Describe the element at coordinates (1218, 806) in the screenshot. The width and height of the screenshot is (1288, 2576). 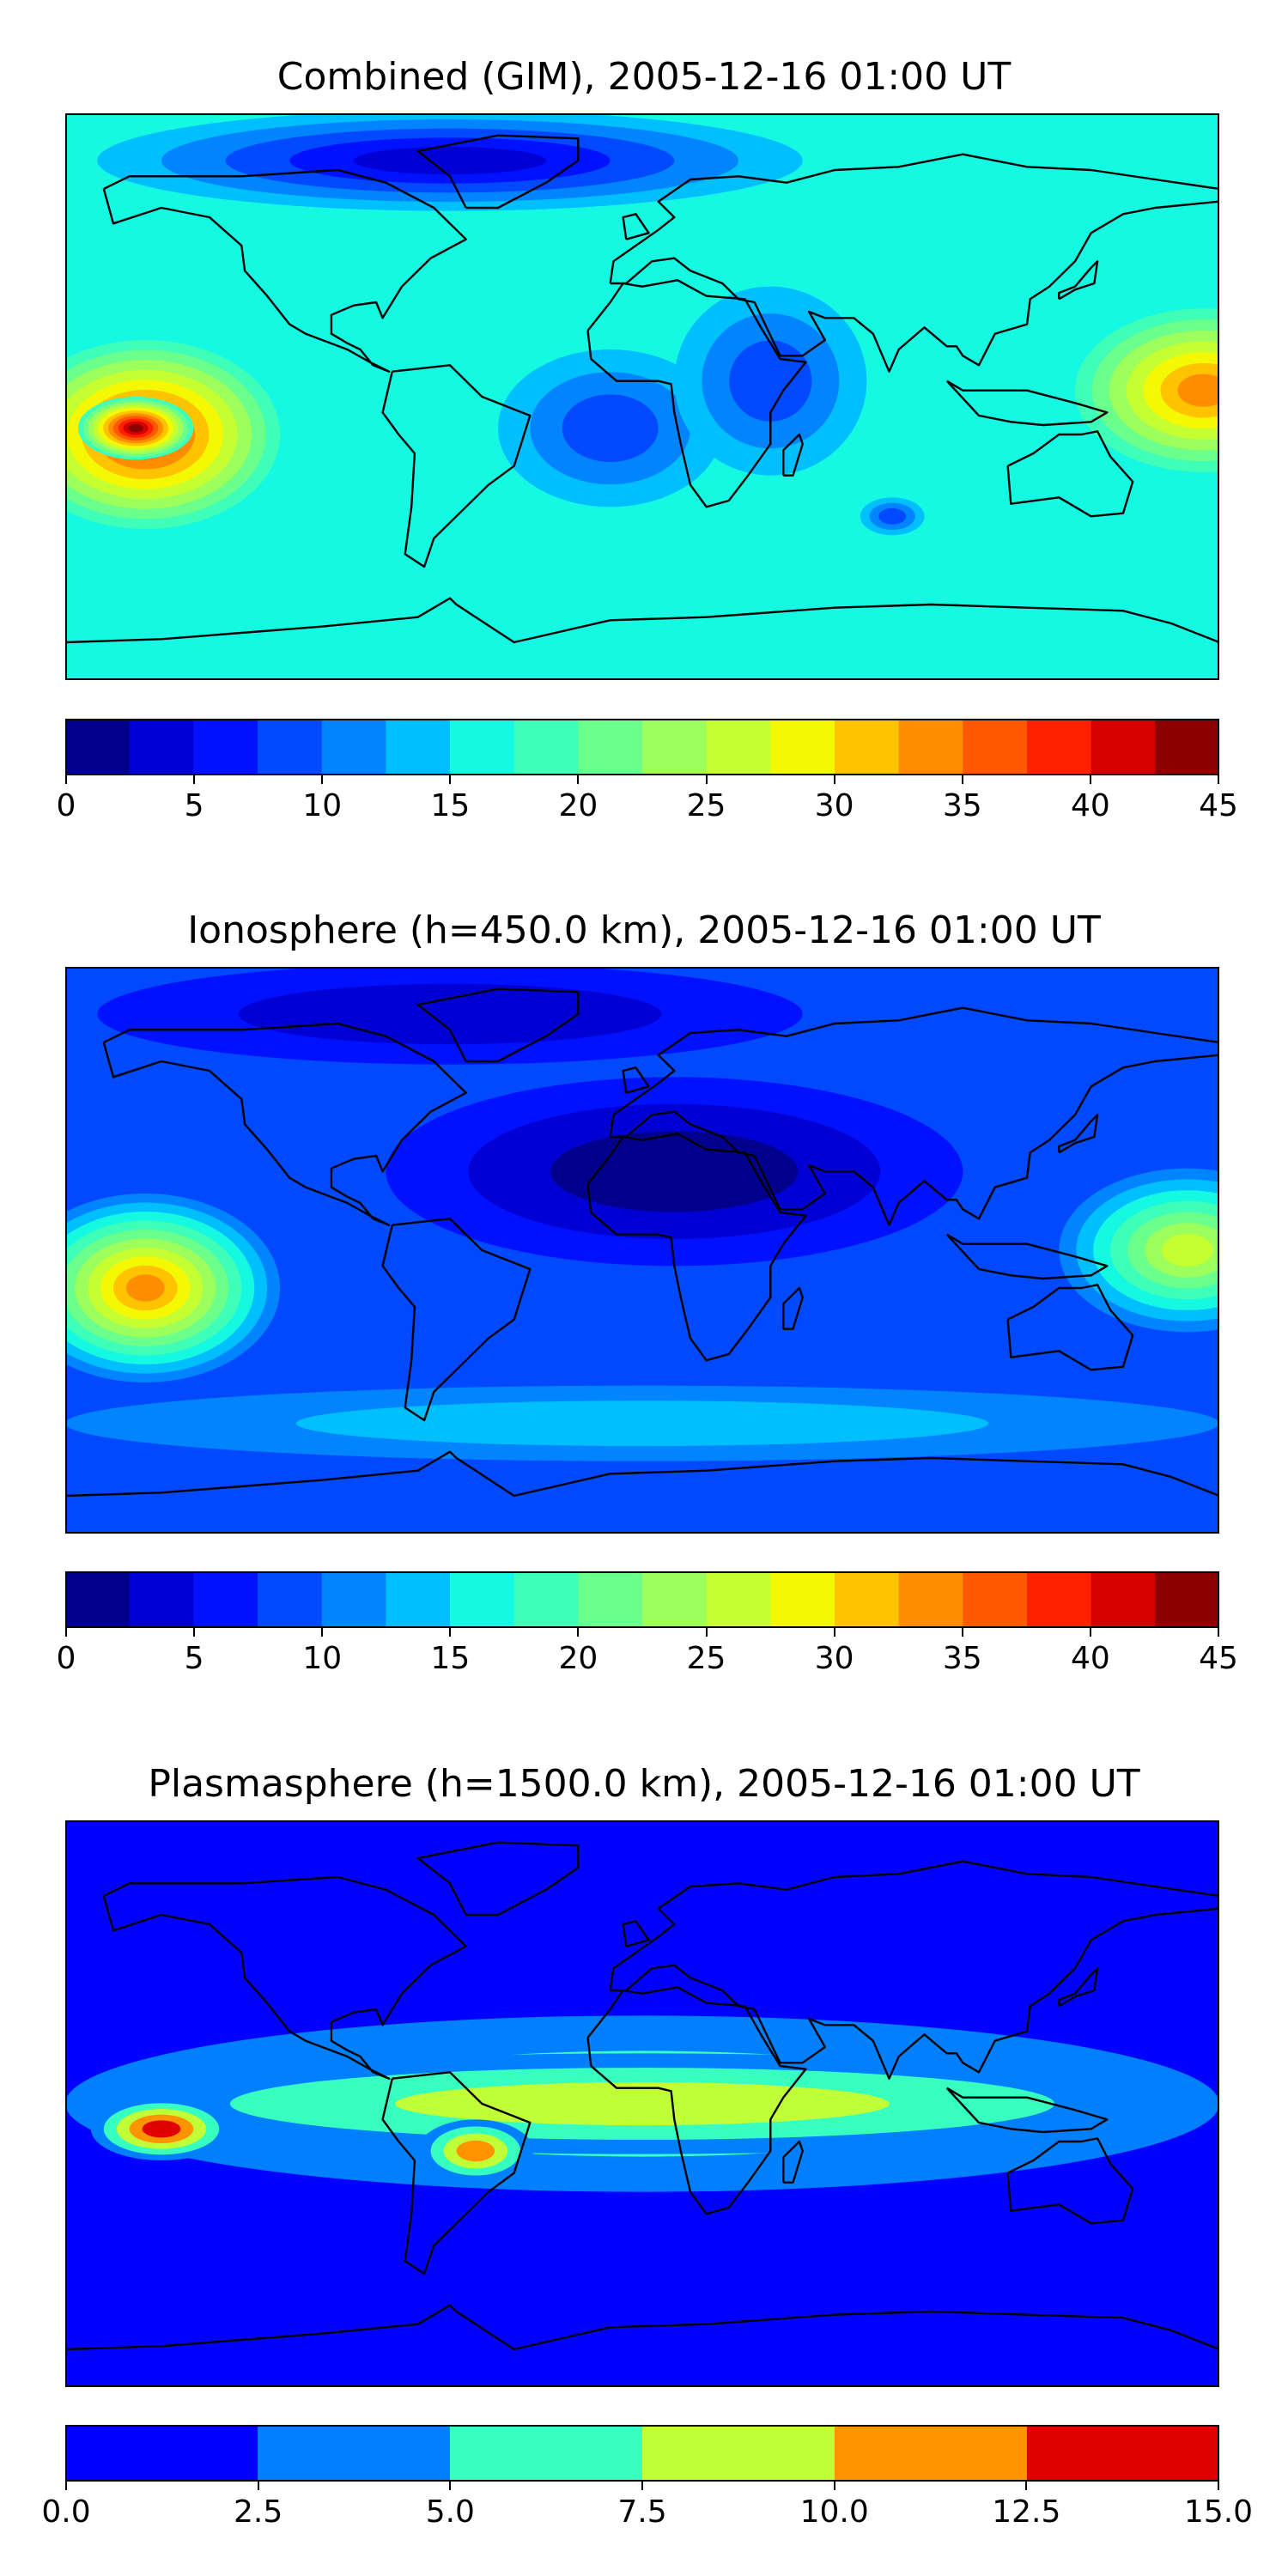
I see `colorbar-tick-label: 45` at that location.